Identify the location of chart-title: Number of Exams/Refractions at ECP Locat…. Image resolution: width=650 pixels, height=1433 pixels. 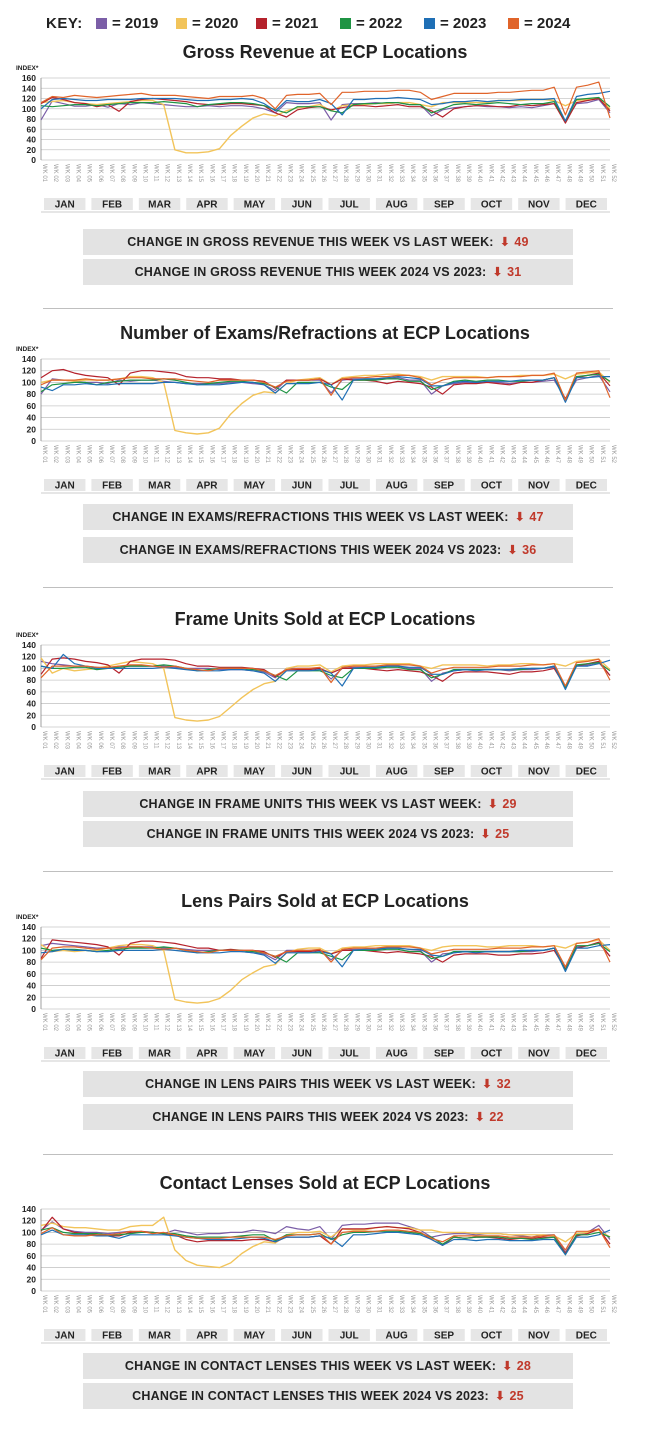
(325, 333).